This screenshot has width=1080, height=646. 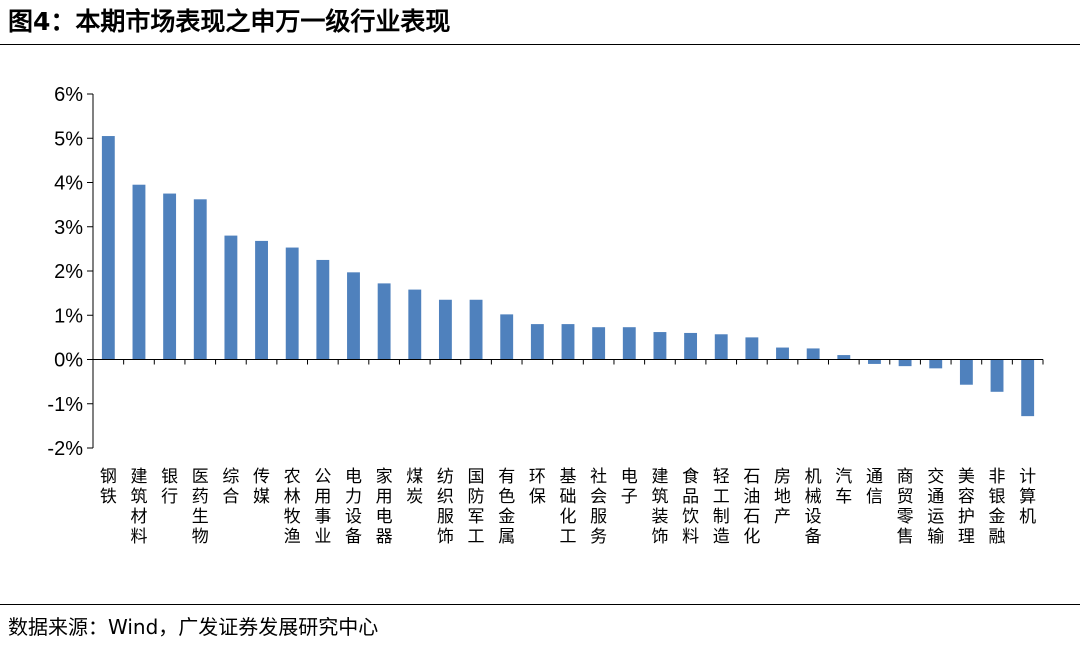 What do you see at coordinates (193, 627) in the screenshot?
I see `source-note: 数据来源：Wind，广发证券发展研究中心` at bounding box center [193, 627].